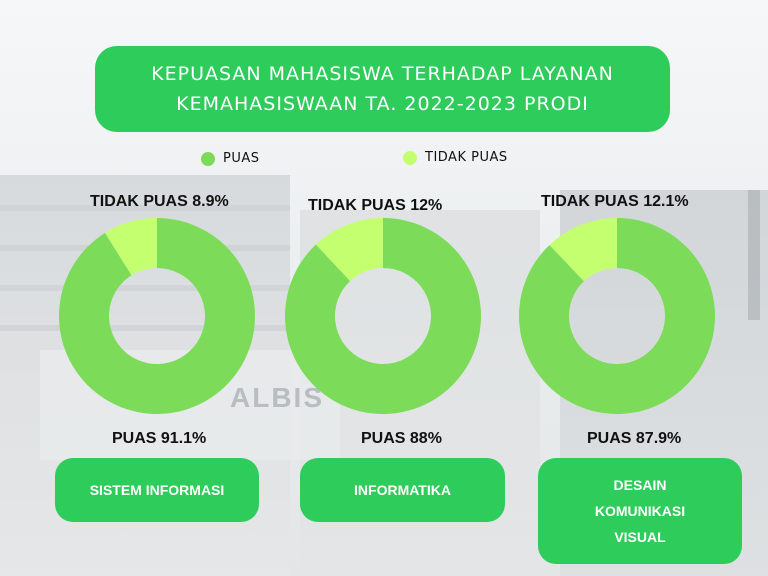 The image size is (768, 576). What do you see at coordinates (383, 316) in the screenshot?
I see `donut-slice-puas-informatika` at bounding box center [383, 316].